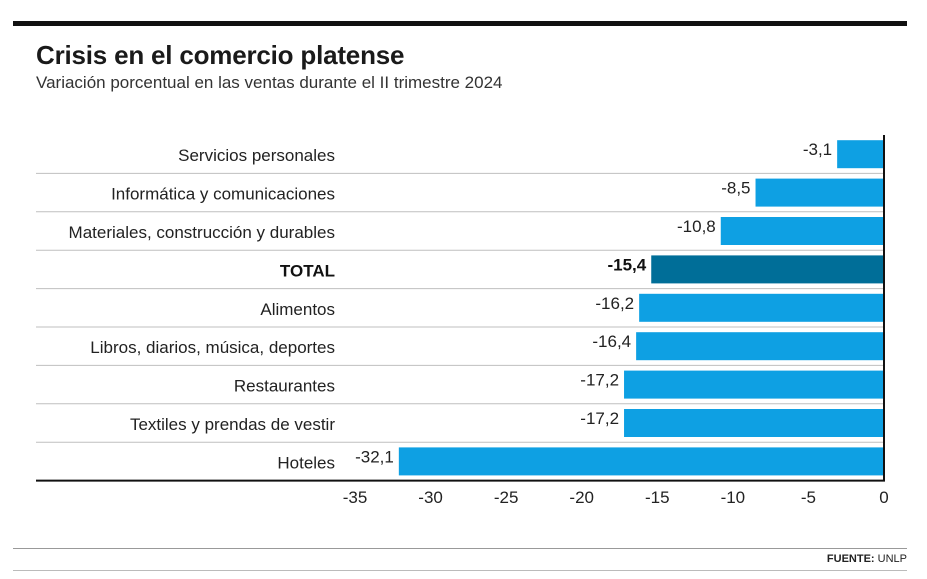  Describe the element at coordinates (297, 309) in the screenshot. I see `category-label: Alimentos` at that location.